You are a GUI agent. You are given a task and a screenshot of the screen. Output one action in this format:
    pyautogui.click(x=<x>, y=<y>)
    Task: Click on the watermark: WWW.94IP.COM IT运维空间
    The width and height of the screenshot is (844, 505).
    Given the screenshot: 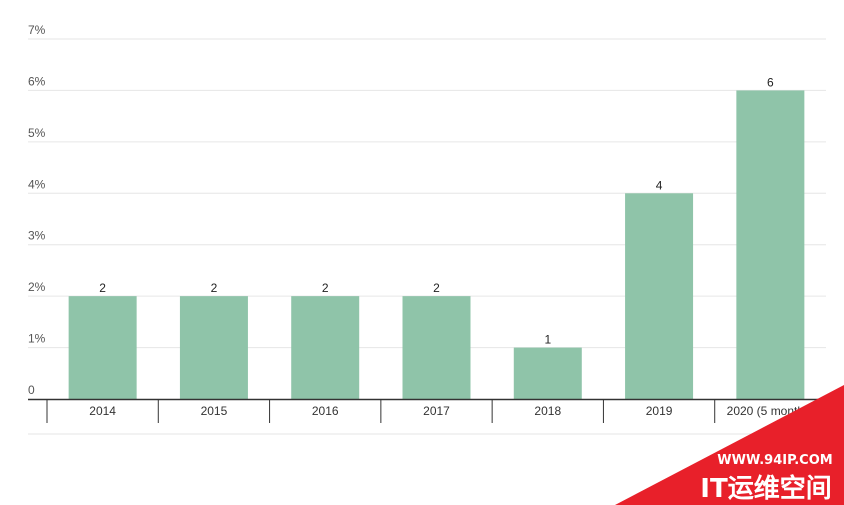 What is the action you would take?
    pyautogui.click(x=729, y=445)
    